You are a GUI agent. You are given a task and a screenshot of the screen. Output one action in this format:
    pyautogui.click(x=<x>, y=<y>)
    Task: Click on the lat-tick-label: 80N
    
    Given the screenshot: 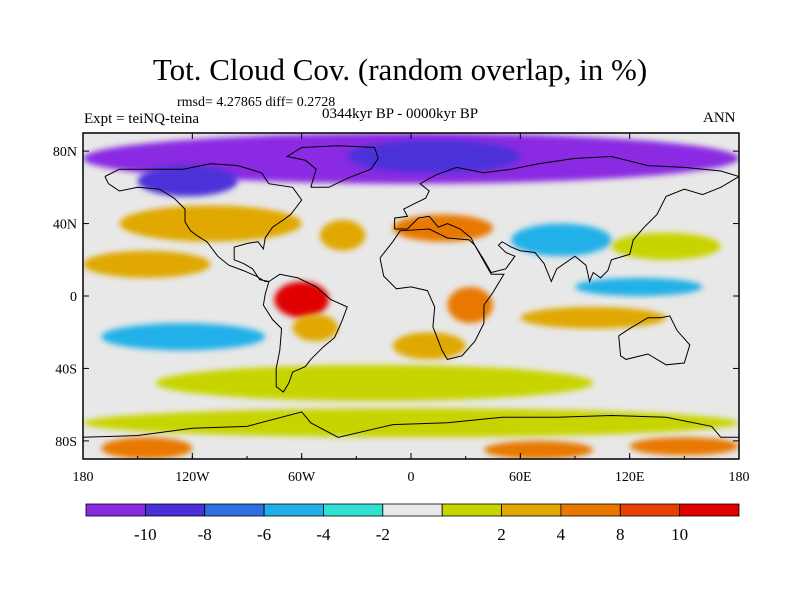 What is the action you would take?
    pyautogui.click(x=65, y=152)
    